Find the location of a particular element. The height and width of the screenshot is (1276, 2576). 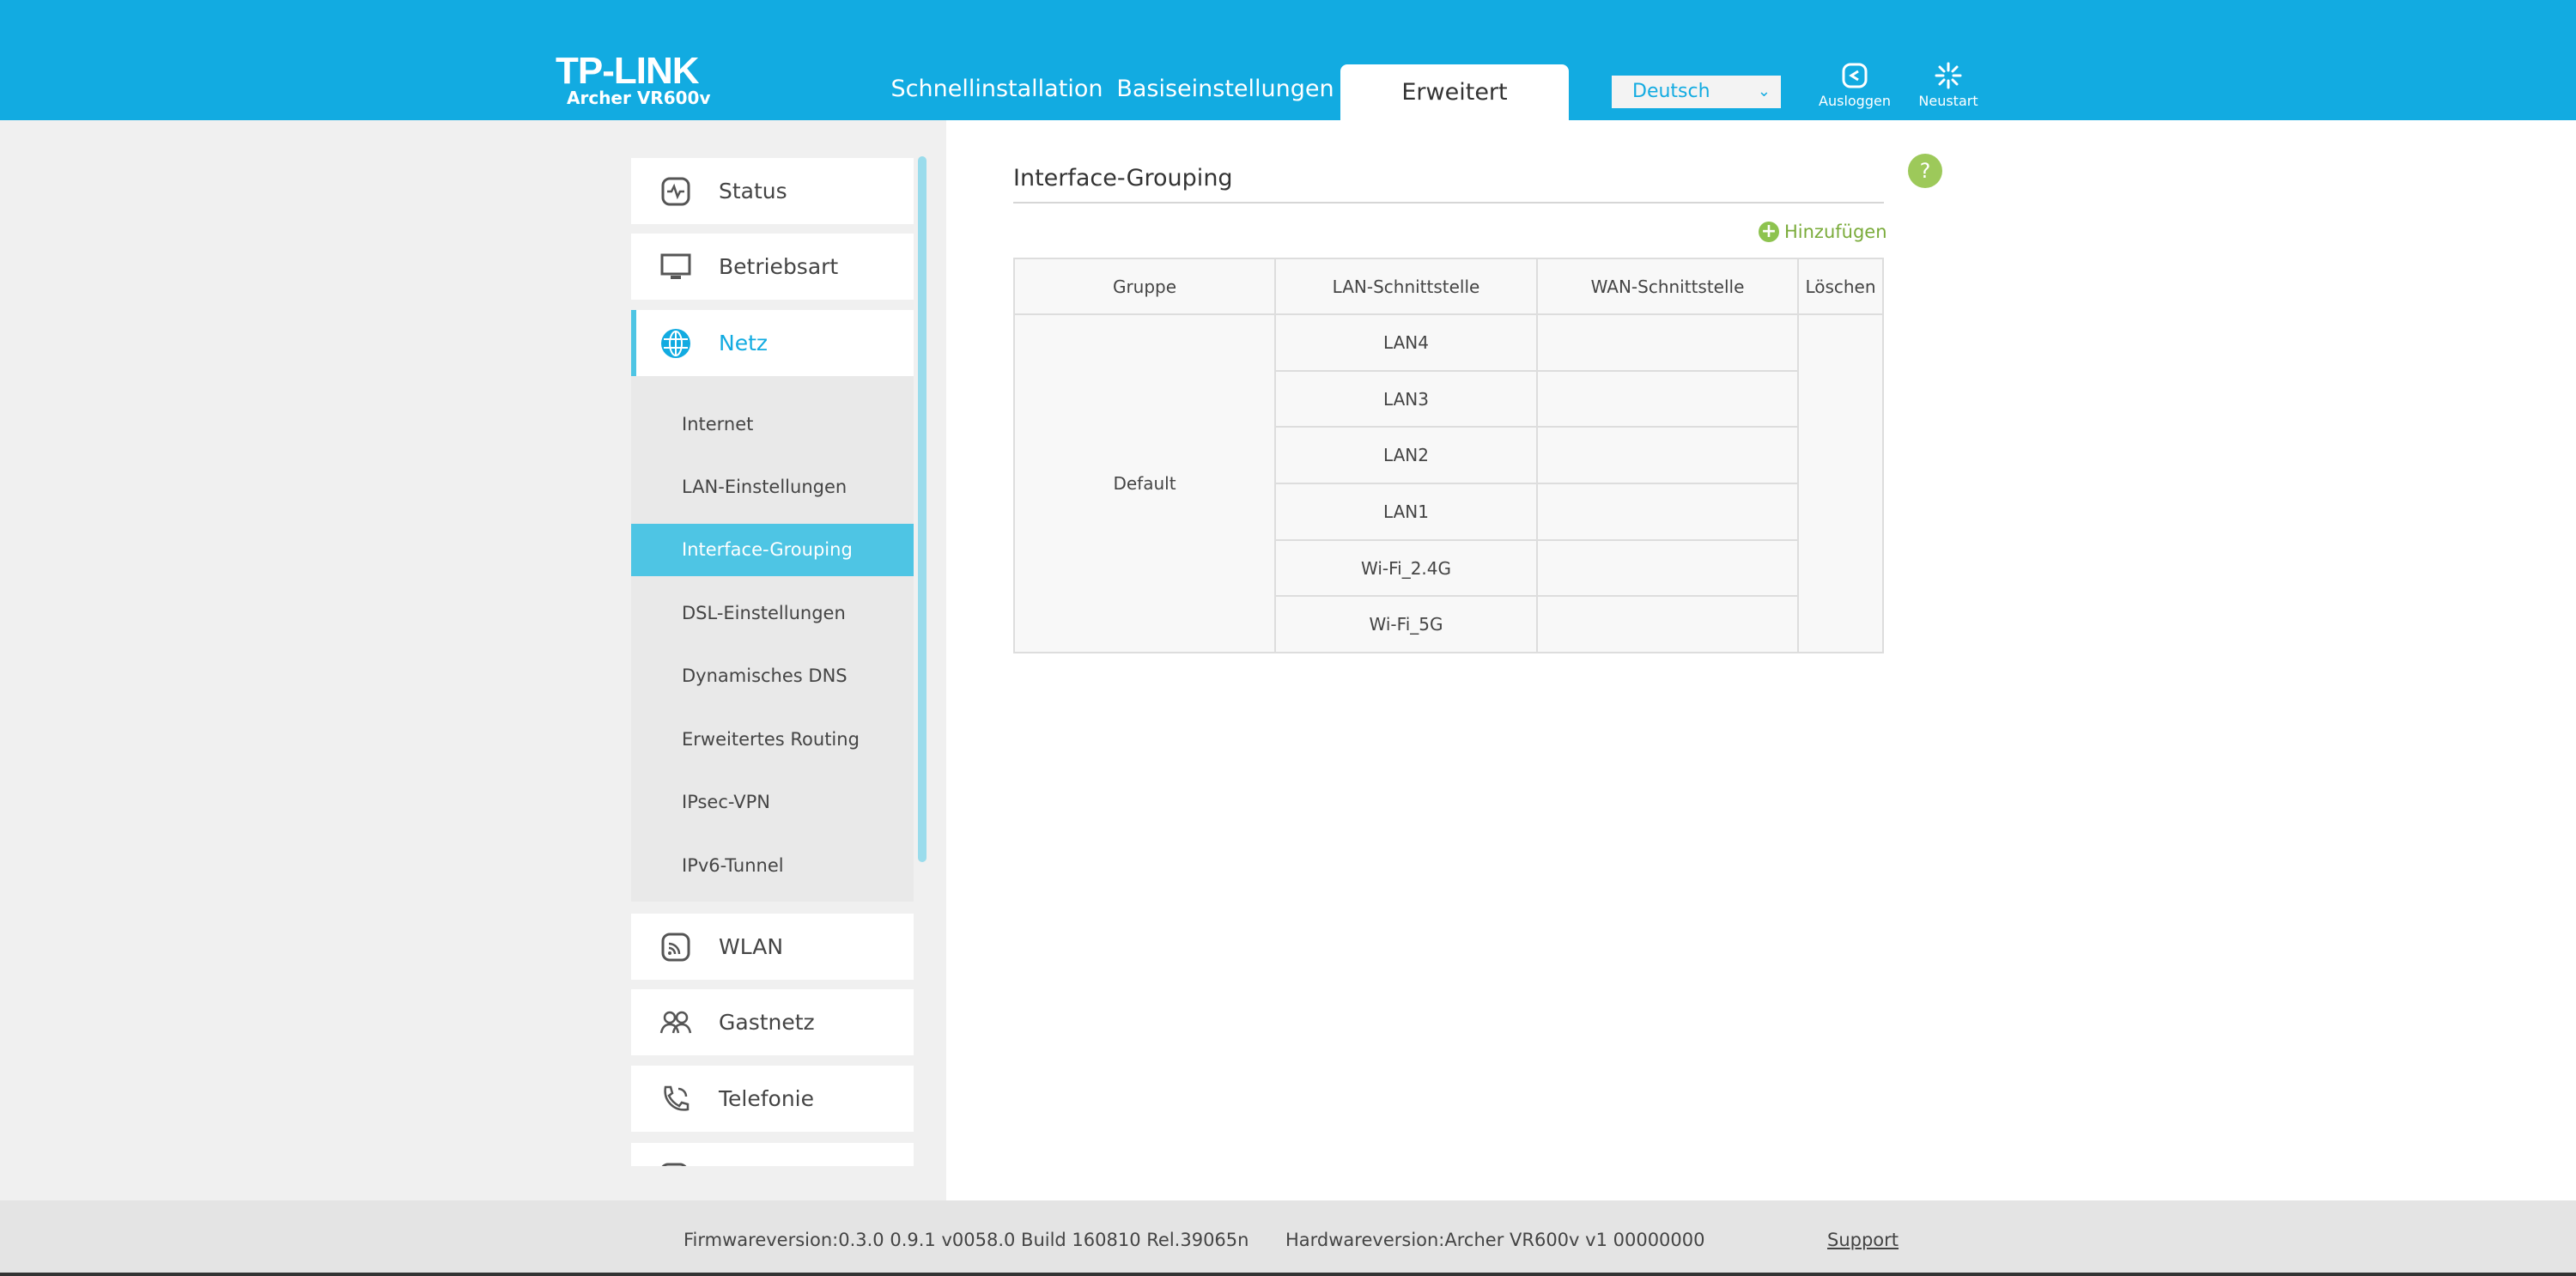

table-row: LAN3 is located at coordinates (1448, 398).